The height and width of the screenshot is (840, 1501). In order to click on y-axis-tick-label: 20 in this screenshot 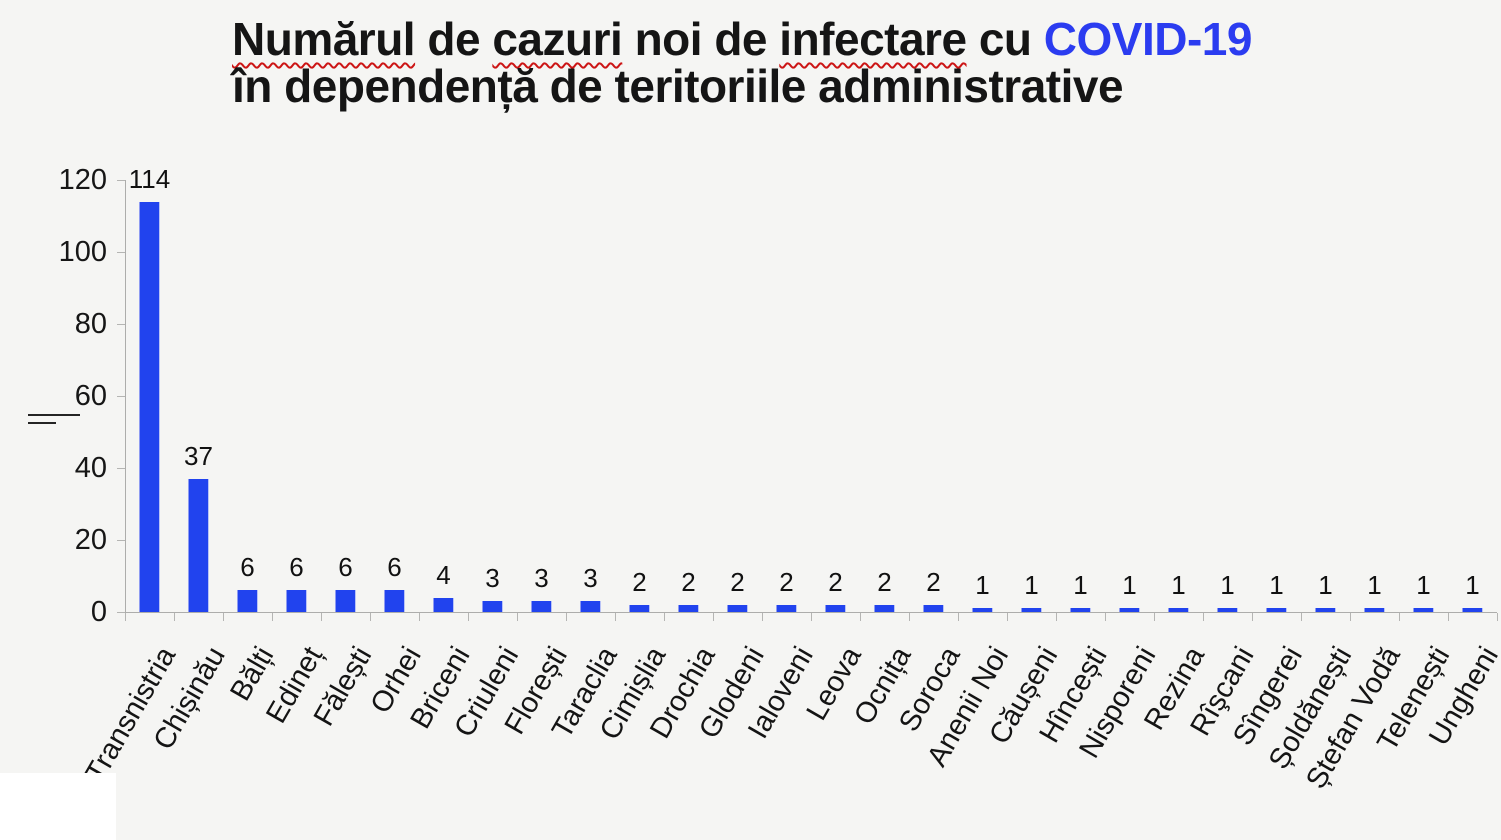, I will do `click(90, 540)`.